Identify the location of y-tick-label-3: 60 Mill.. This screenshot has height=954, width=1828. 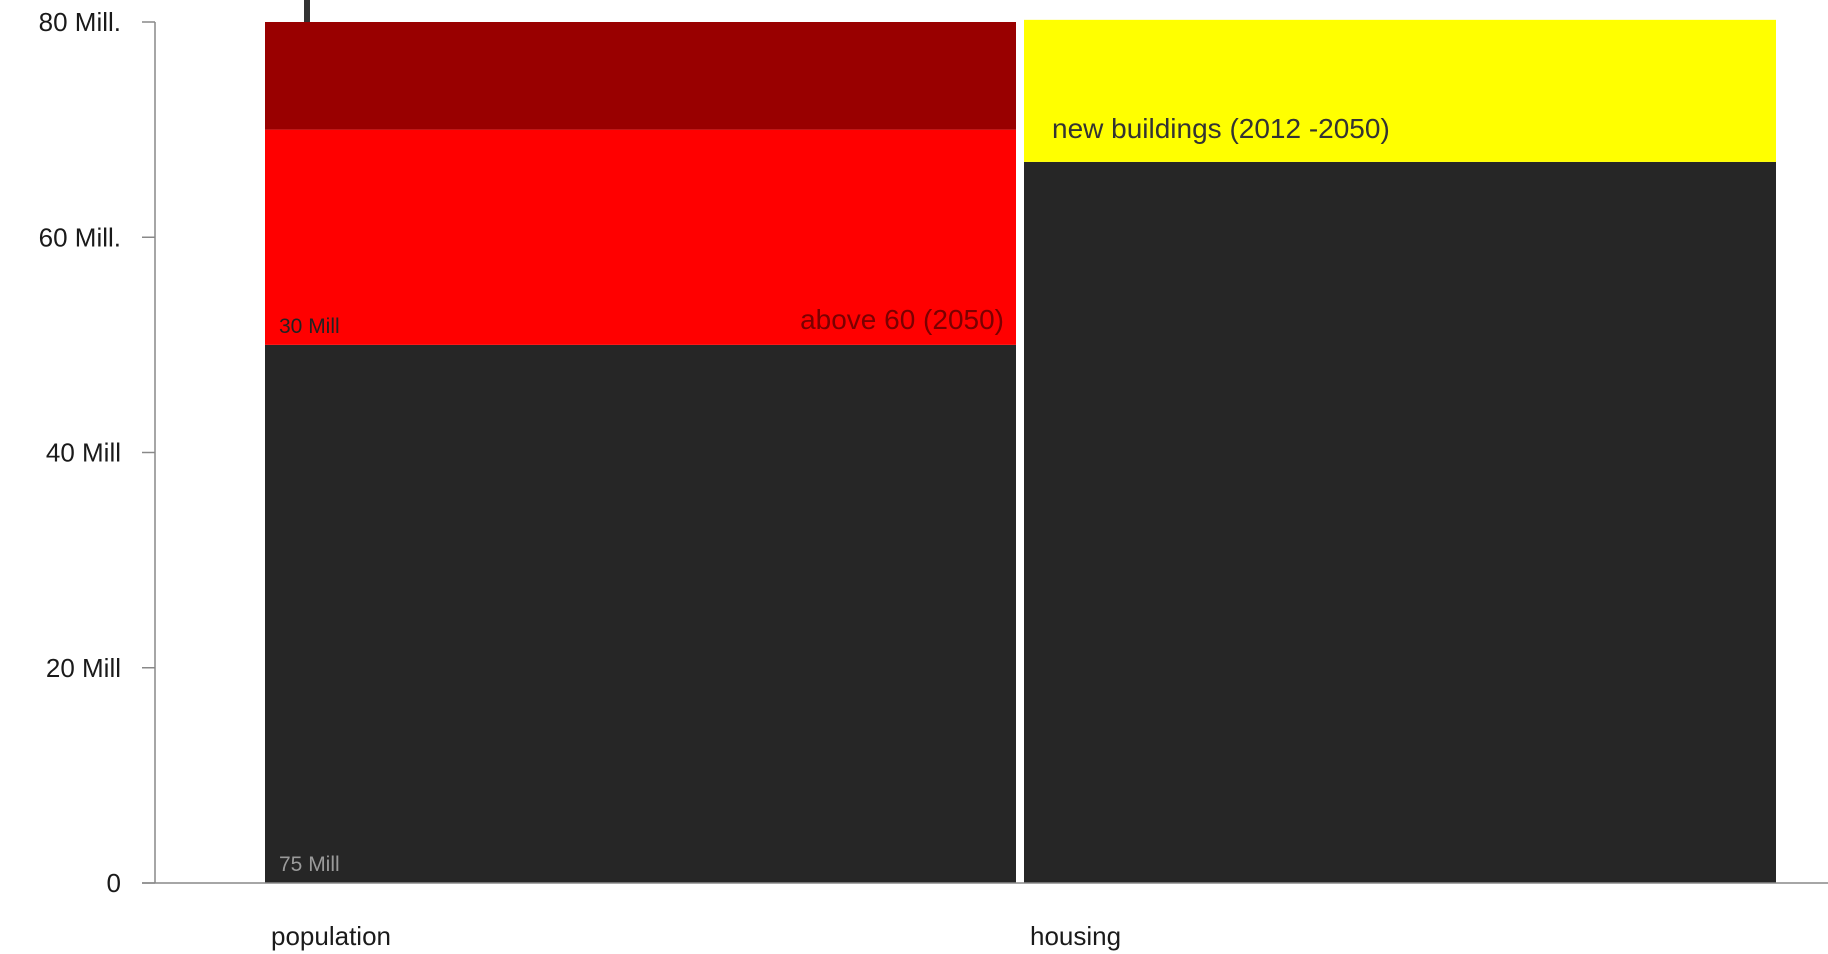
(80, 237).